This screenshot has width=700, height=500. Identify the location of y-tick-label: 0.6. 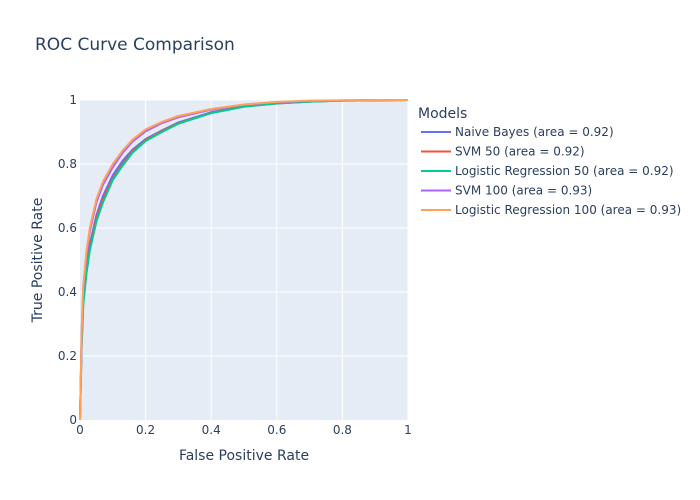
(67, 228).